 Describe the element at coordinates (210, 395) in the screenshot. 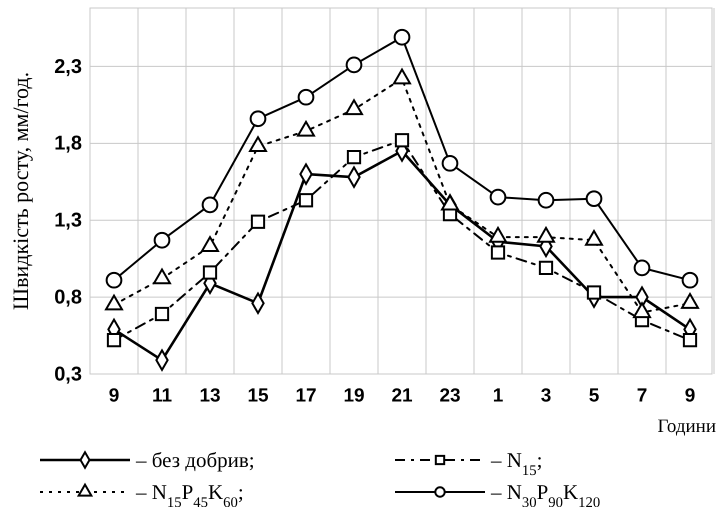

I see `x-tick-label: 13` at that location.